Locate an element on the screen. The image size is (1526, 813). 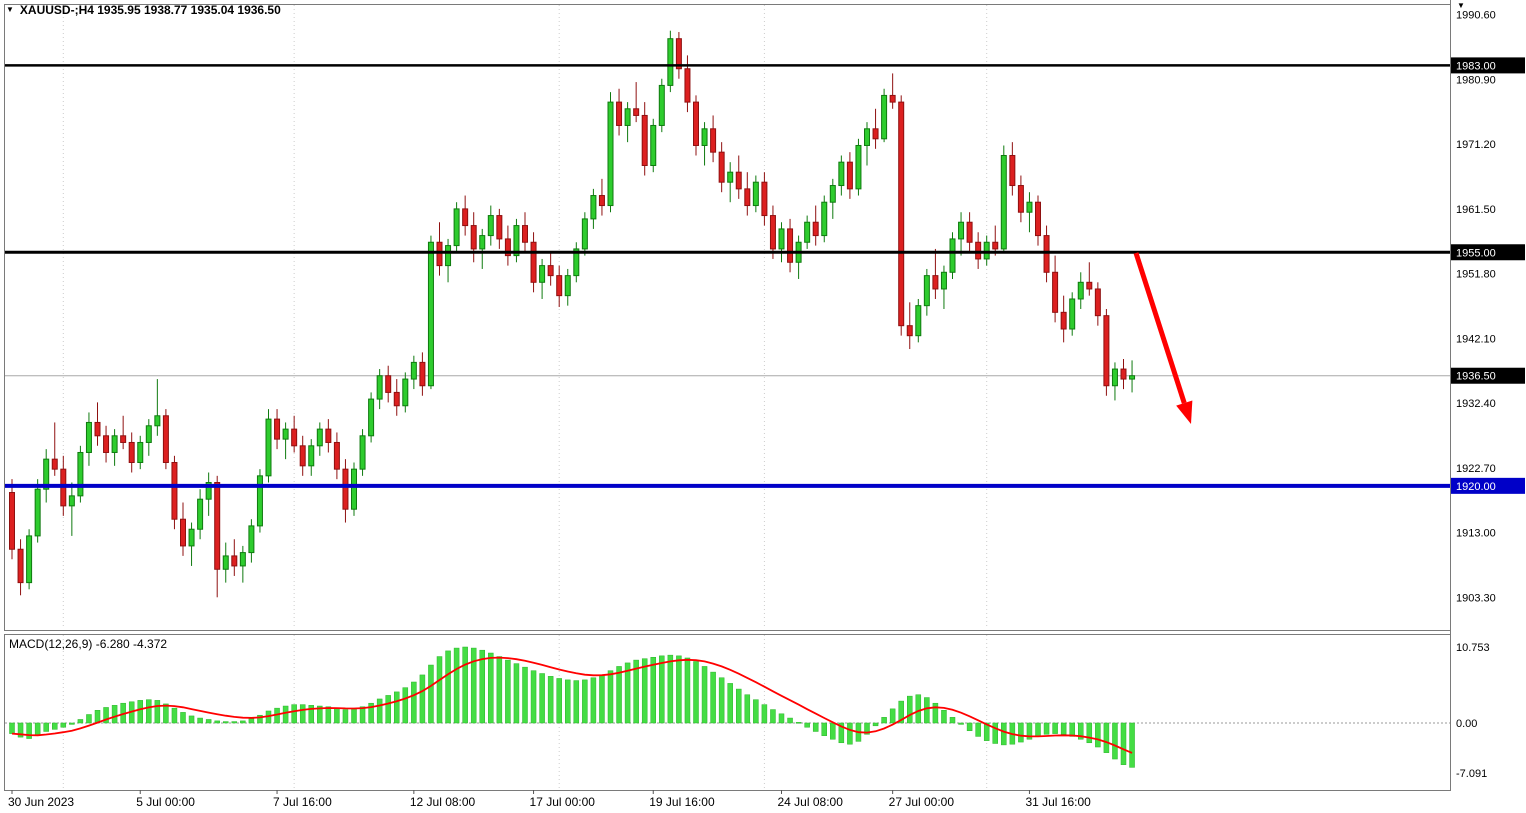
svg-text: 24 Jul 08:00 is located at coordinates (811, 802).